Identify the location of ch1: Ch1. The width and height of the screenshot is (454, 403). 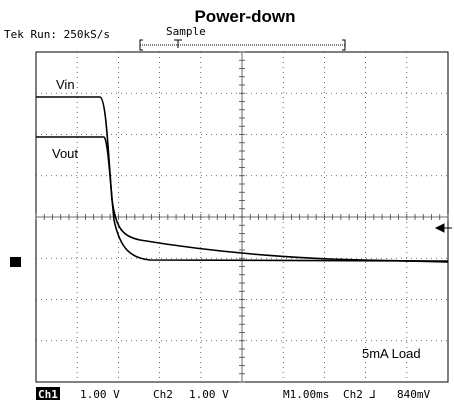
(48, 394).